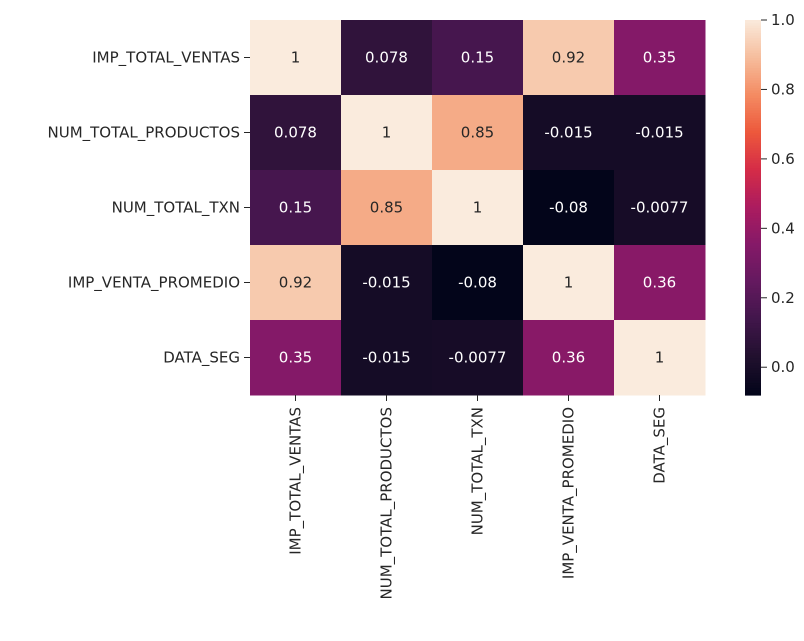 The image size is (804, 641). What do you see at coordinates (296, 481) in the screenshot?
I see `column-label: IMP_TOTAL_VENTAS` at bounding box center [296, 481].